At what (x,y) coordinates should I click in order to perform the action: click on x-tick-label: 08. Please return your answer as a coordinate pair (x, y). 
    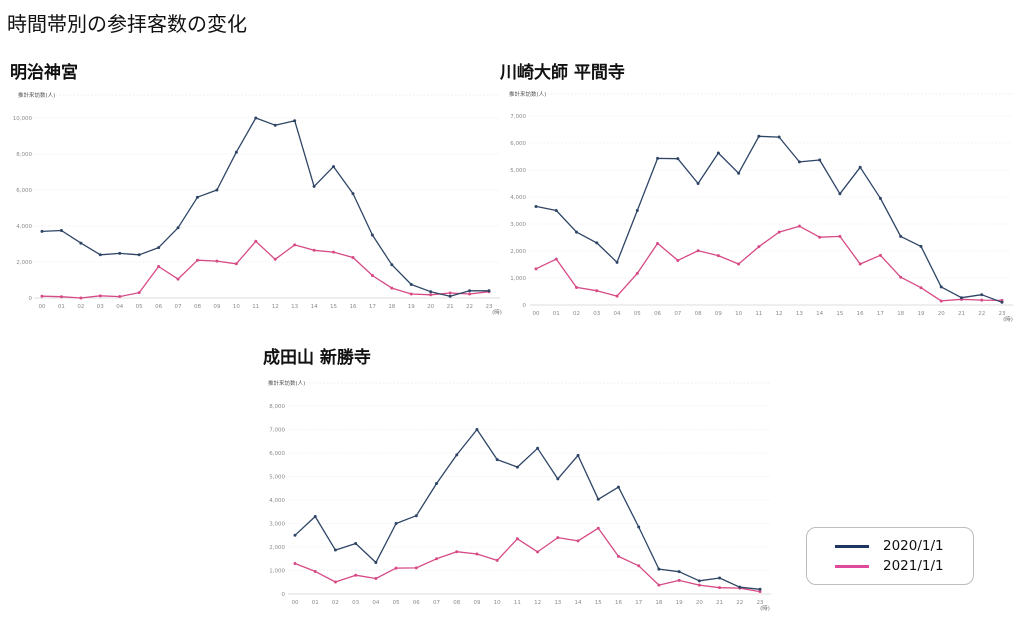
    Looking at the image, I should click on (698, 314).